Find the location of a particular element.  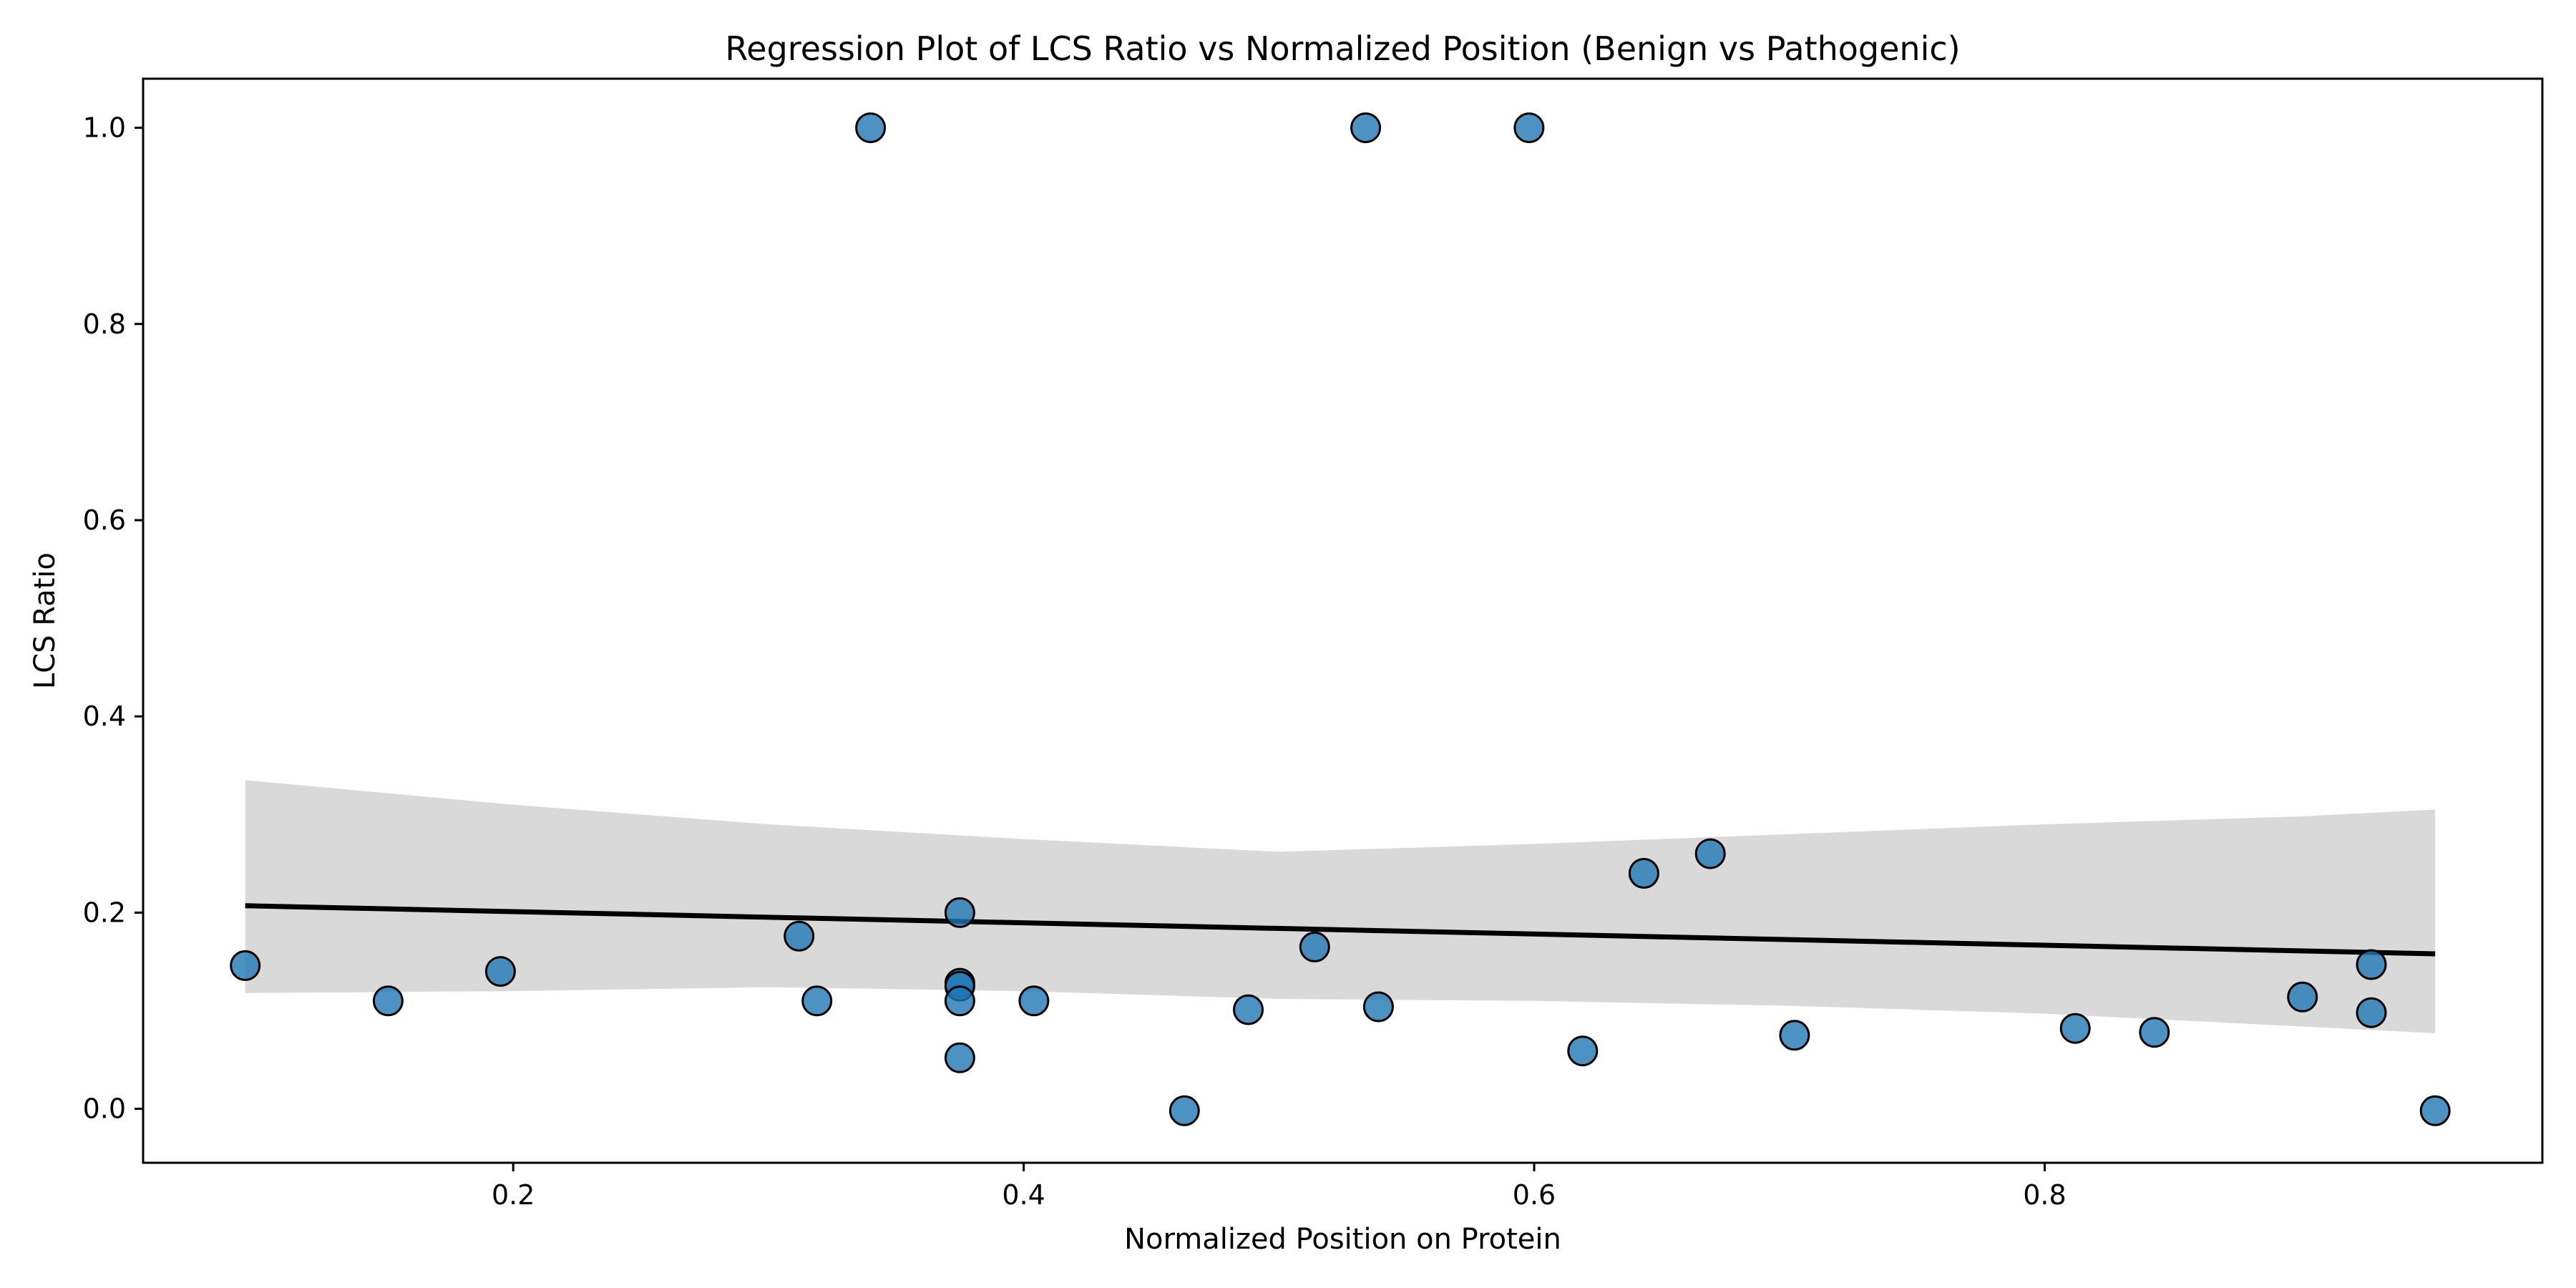

x-tick-label: 0.8 is located at coordinates (2044, 1195).